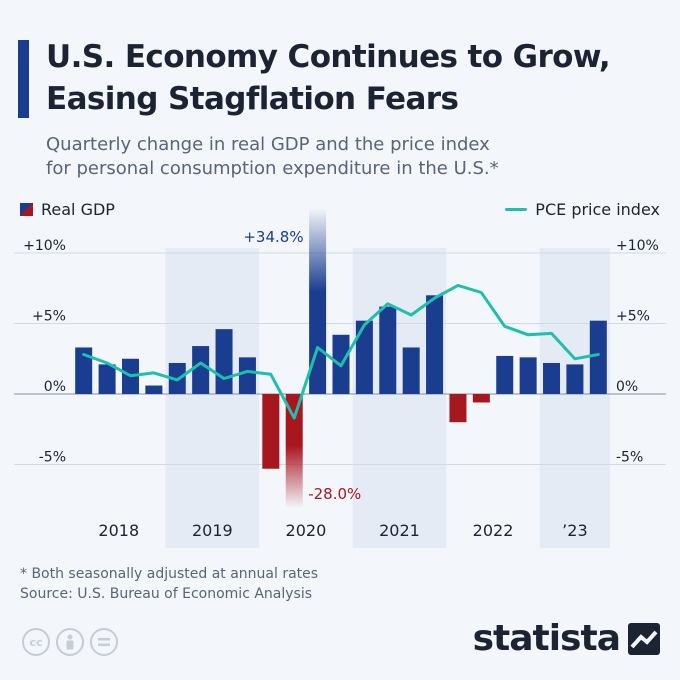 This screenshot has height=680, width=680. I want to click on legend-pce-label: PCE price index, so click(597, 209).